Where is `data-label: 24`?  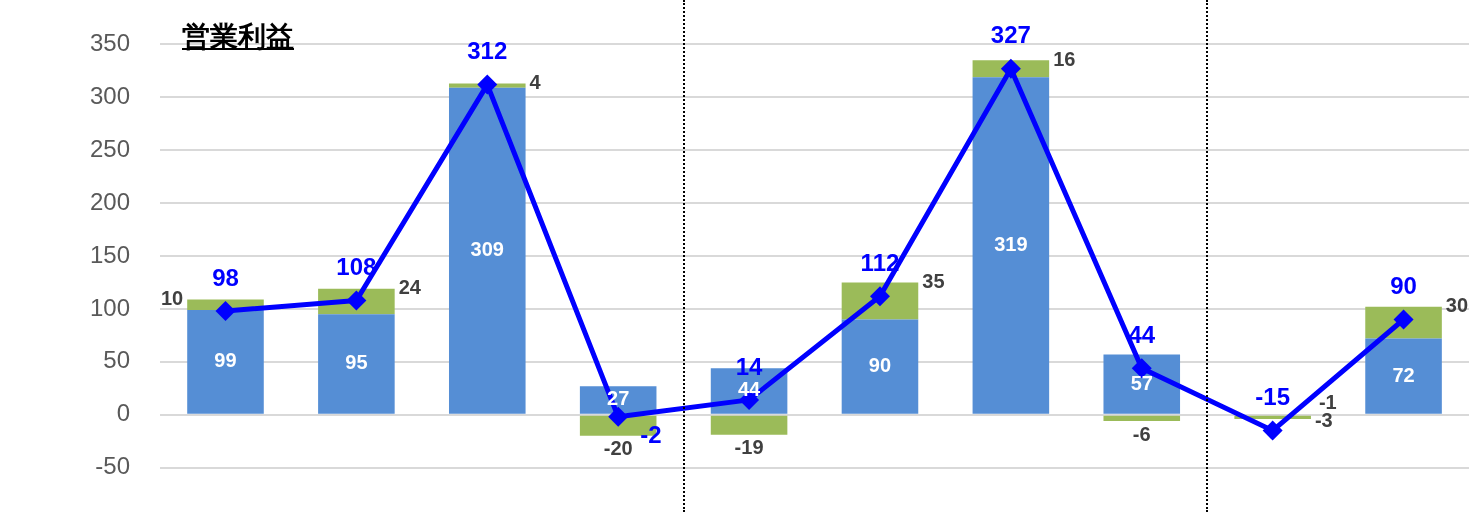
data-label: 24 is located at coordinates (410, 287).